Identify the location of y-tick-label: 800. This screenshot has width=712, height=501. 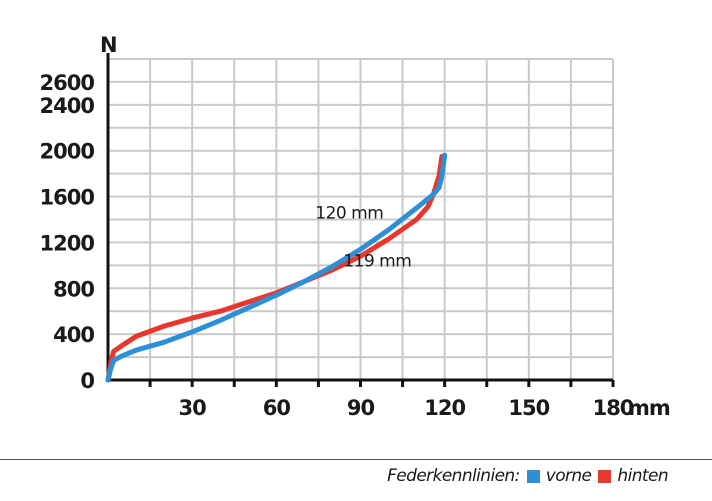
(73, 289).